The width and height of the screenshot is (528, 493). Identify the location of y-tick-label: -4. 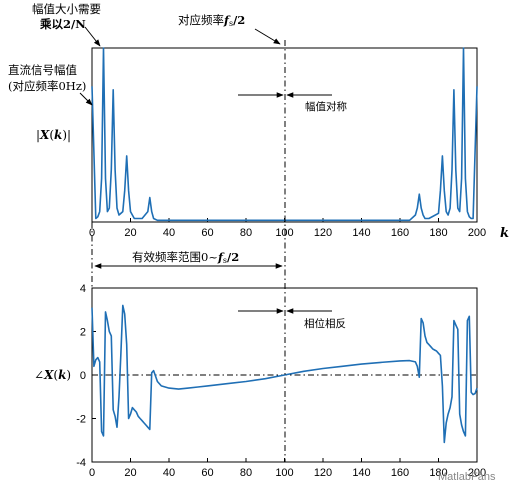
(81, 463).